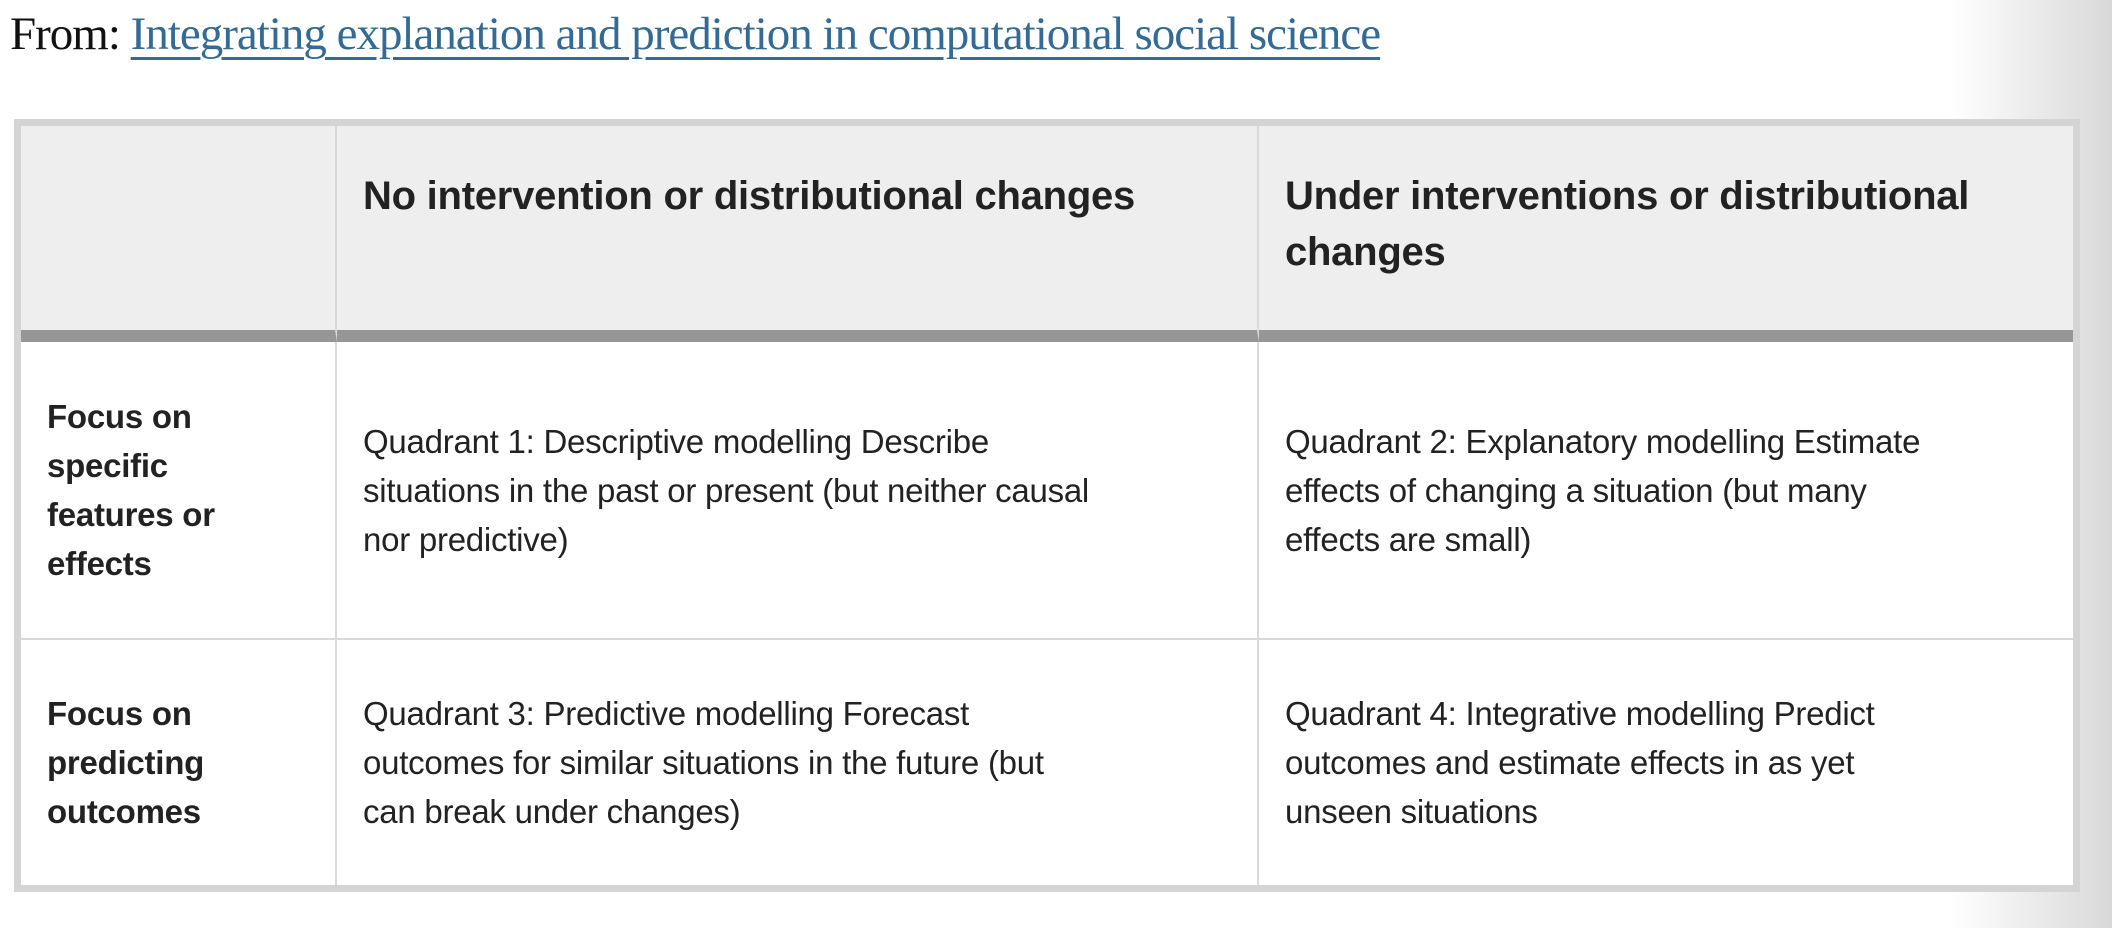 The width and height of the screenshot is (2112, 928). I want to click on row-header-focus-predicting-outcomes: Focus on predicting outcomes, so click(179, 762).